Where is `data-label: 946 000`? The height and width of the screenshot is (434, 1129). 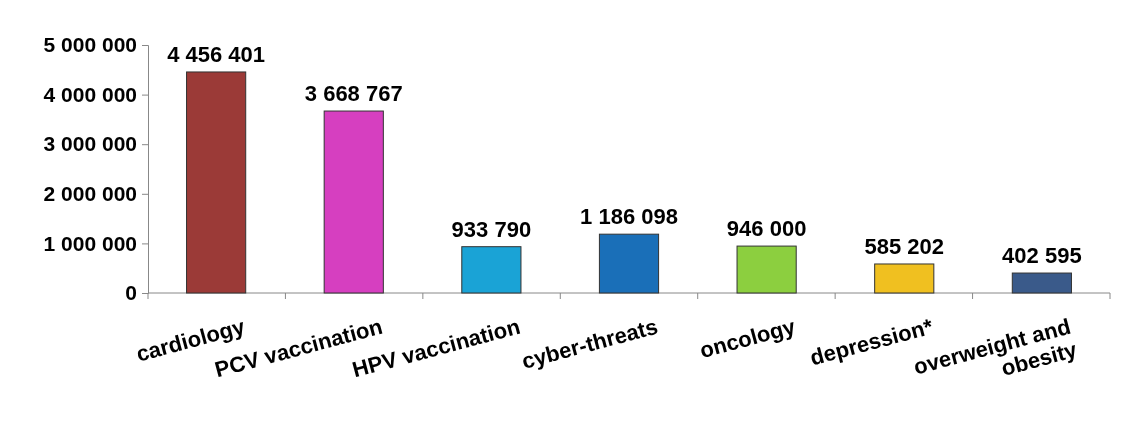
data-label: 946 000 is located at coordinates (766, 229).